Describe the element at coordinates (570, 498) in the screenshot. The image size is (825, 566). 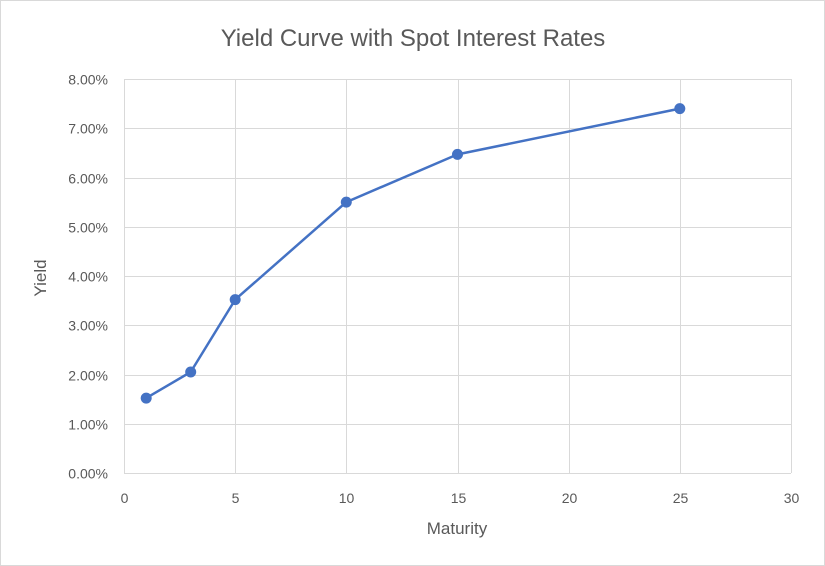
I see `x-tick-label: 20` at that location.